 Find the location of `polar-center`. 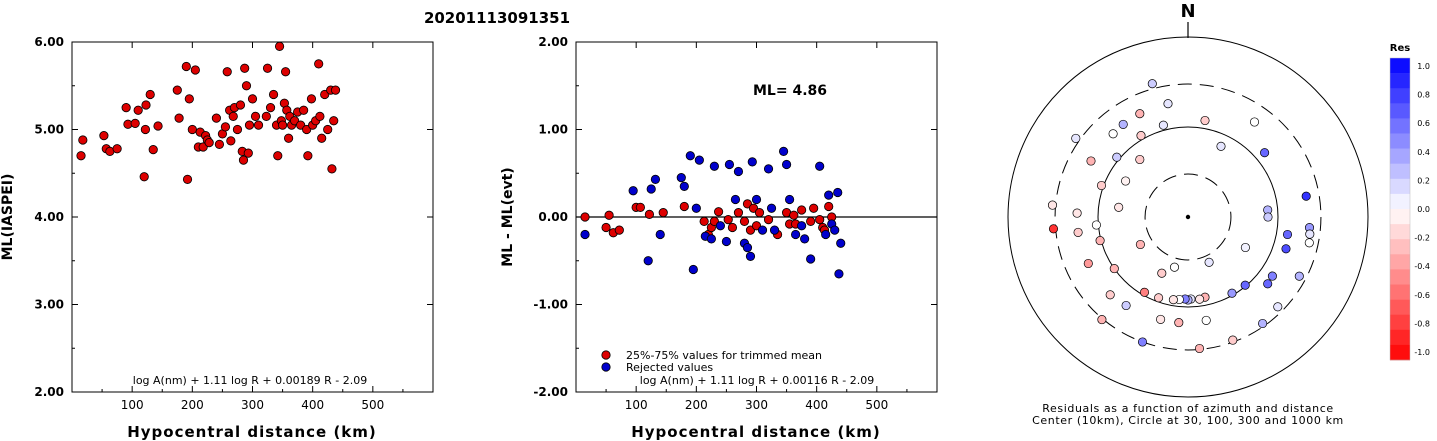

polar-center is located at coordinates (1188, 217).